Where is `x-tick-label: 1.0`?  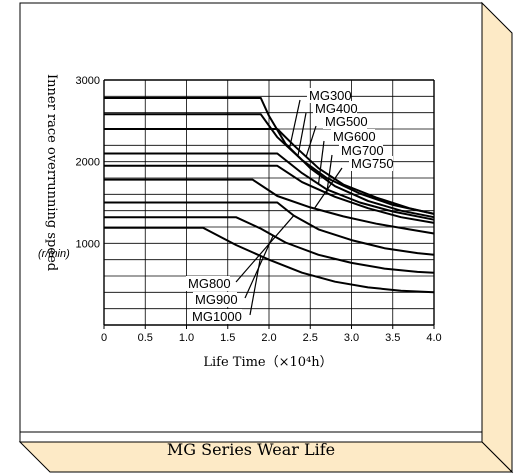
x-tick-label: 1.0 is located at coordinates (186, 338).